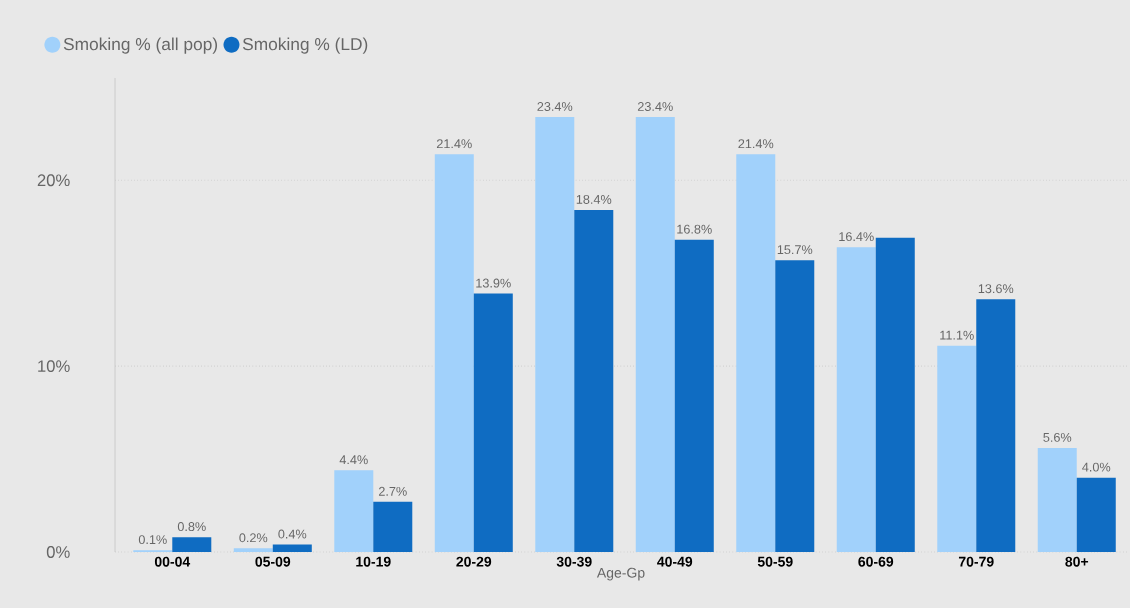  Describe the element at coordinates (957, 335) in the screenshot. I see `data-label: 11.1%` at that location.